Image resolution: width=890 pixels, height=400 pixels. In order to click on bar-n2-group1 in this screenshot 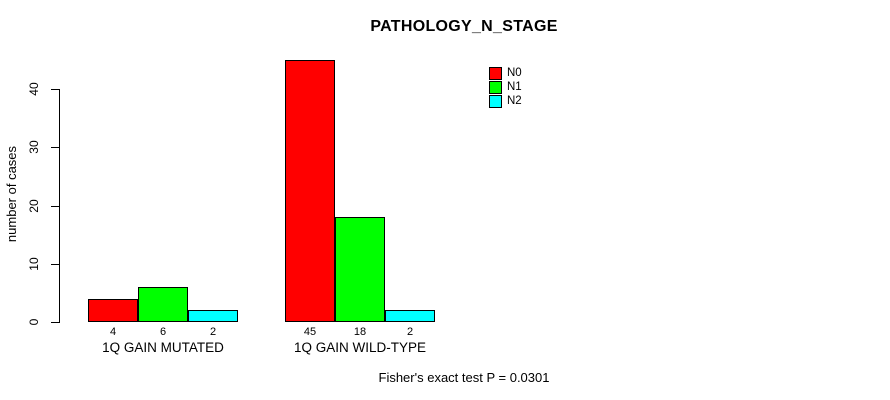, I will do `click(213, 316)`.